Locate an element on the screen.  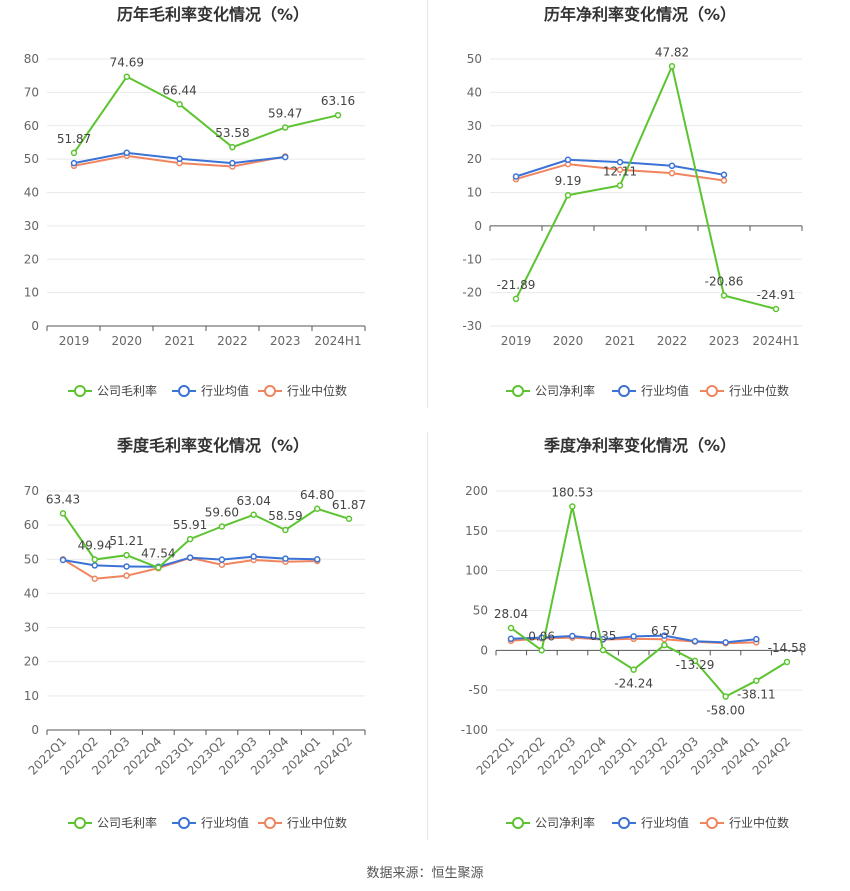
chart-title: 季度净利率变化情况（%） is located at coordinates (639, 445).